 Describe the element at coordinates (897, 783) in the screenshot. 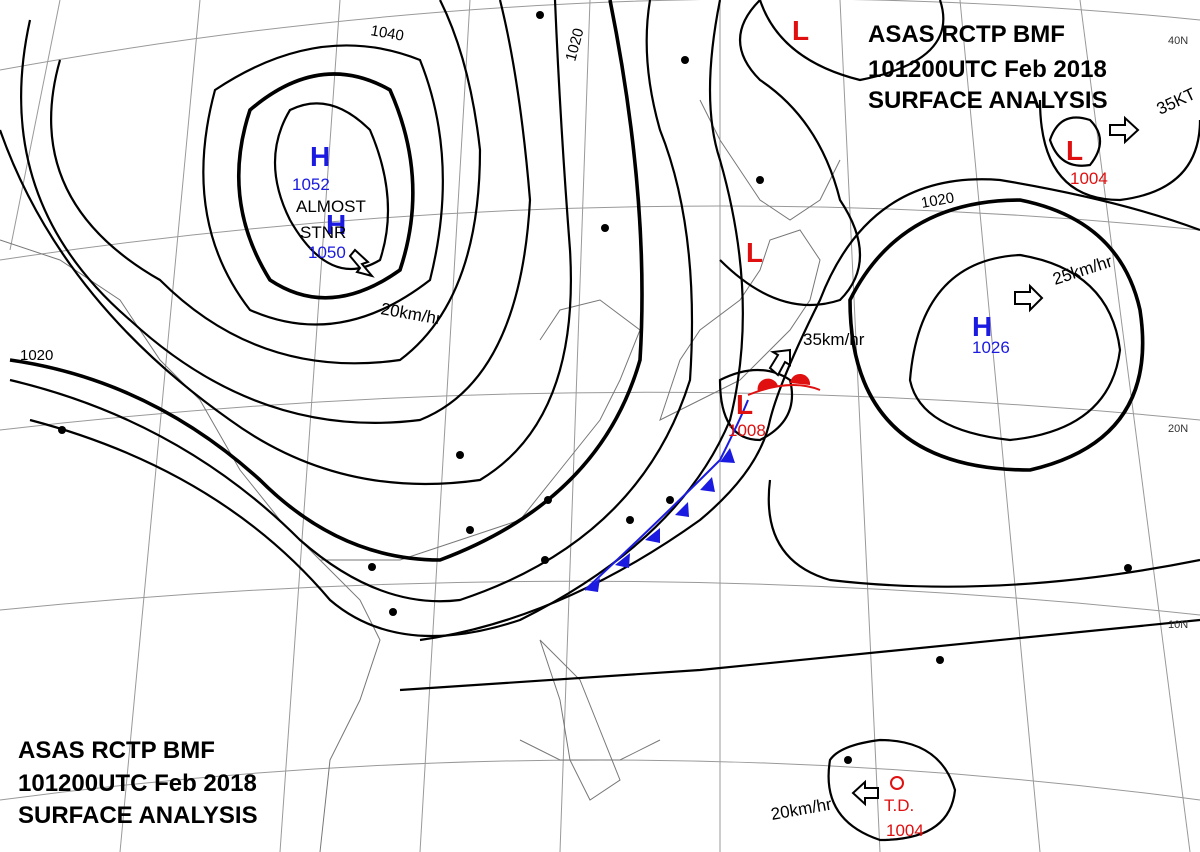

I see `depression-symbol` at that location.